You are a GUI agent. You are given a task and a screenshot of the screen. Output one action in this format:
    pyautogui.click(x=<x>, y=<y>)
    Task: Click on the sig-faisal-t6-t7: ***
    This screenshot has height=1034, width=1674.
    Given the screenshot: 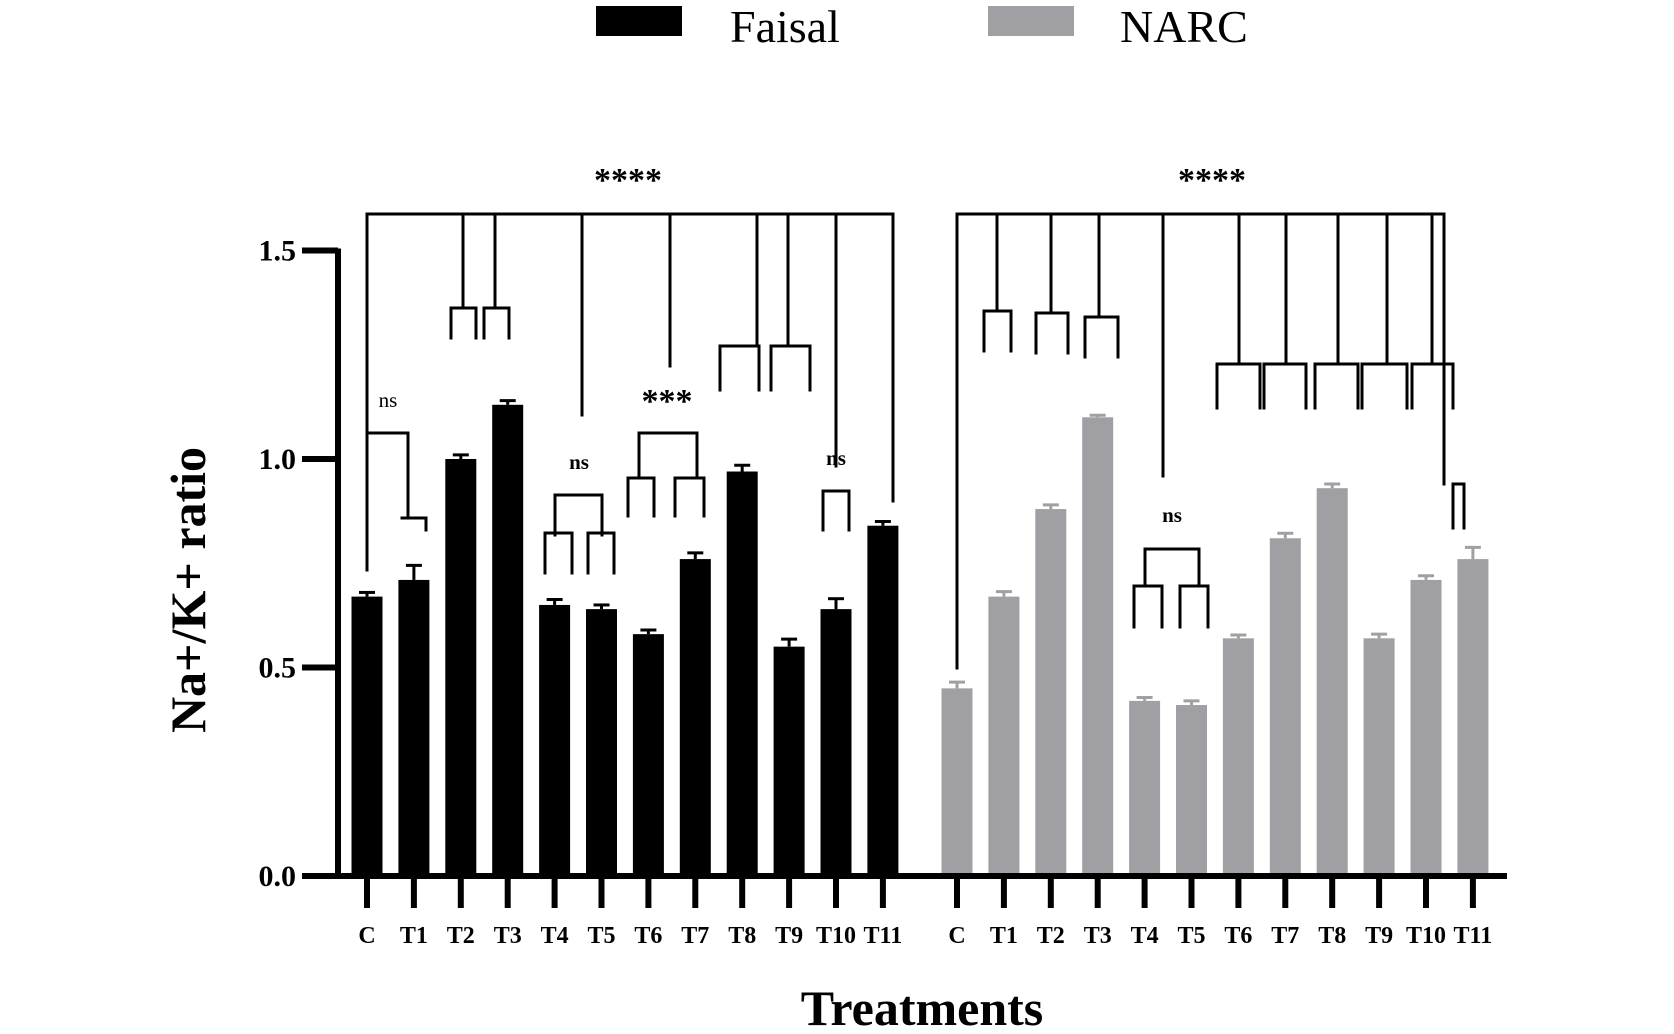 What is the action you would take?
    pyautogui.click(x=667, y=401)
    